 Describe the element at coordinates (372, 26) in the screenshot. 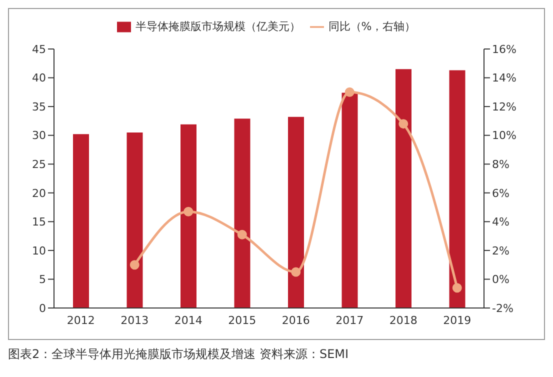

I see `legend-label: 同比（%，右轴）` at that location.